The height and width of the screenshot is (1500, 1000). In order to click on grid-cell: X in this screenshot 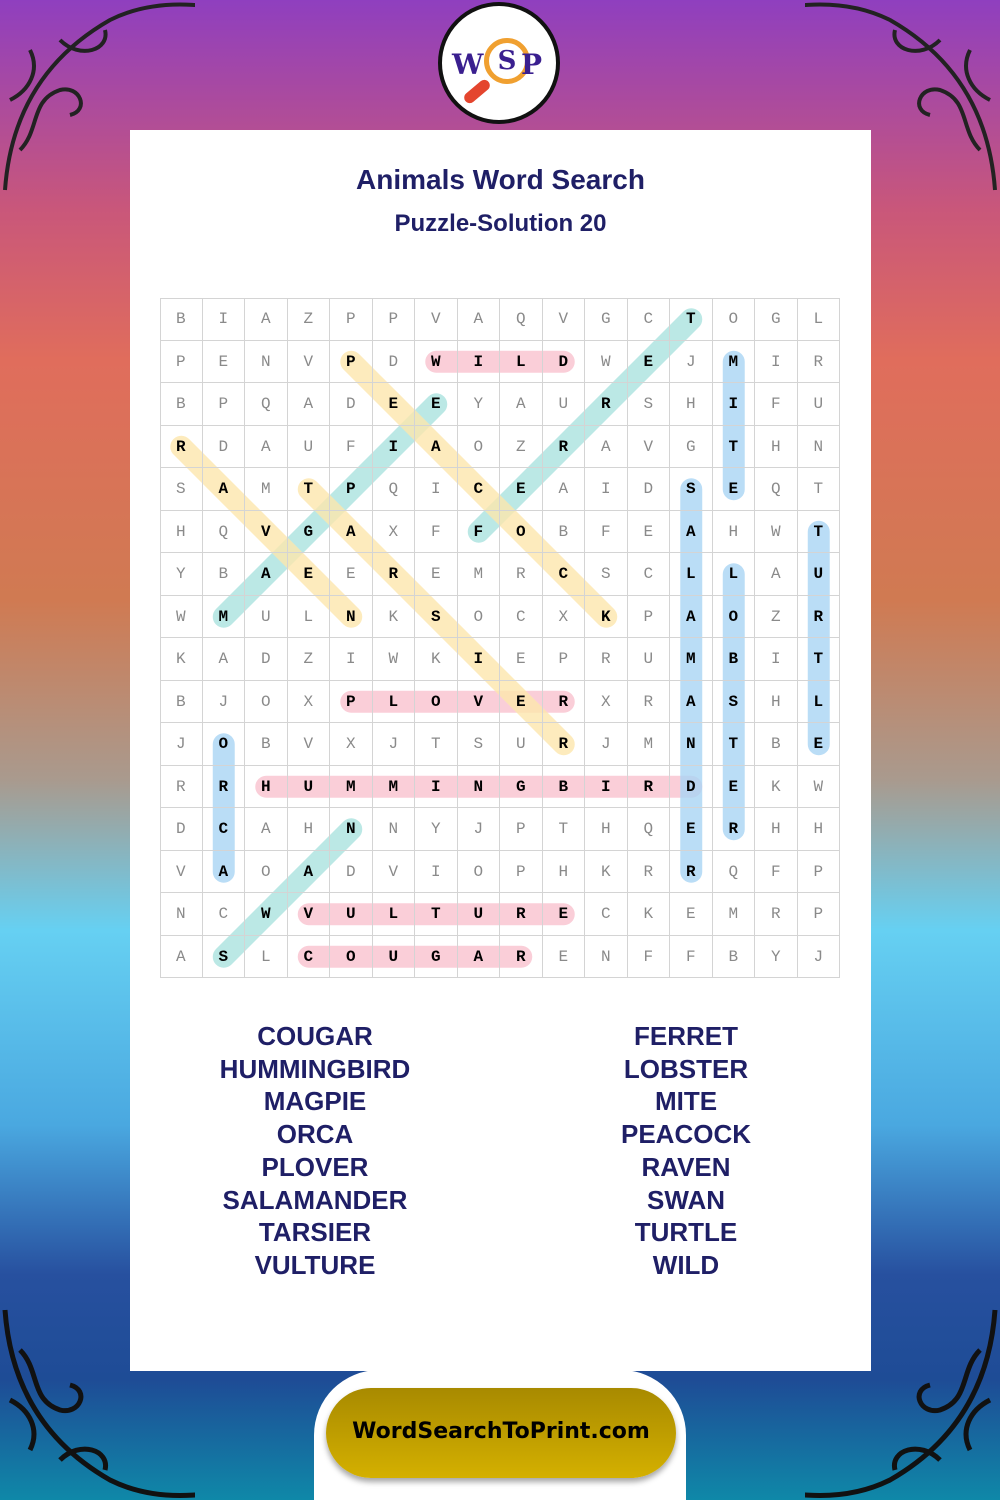, I will do `click(351, 744)`.